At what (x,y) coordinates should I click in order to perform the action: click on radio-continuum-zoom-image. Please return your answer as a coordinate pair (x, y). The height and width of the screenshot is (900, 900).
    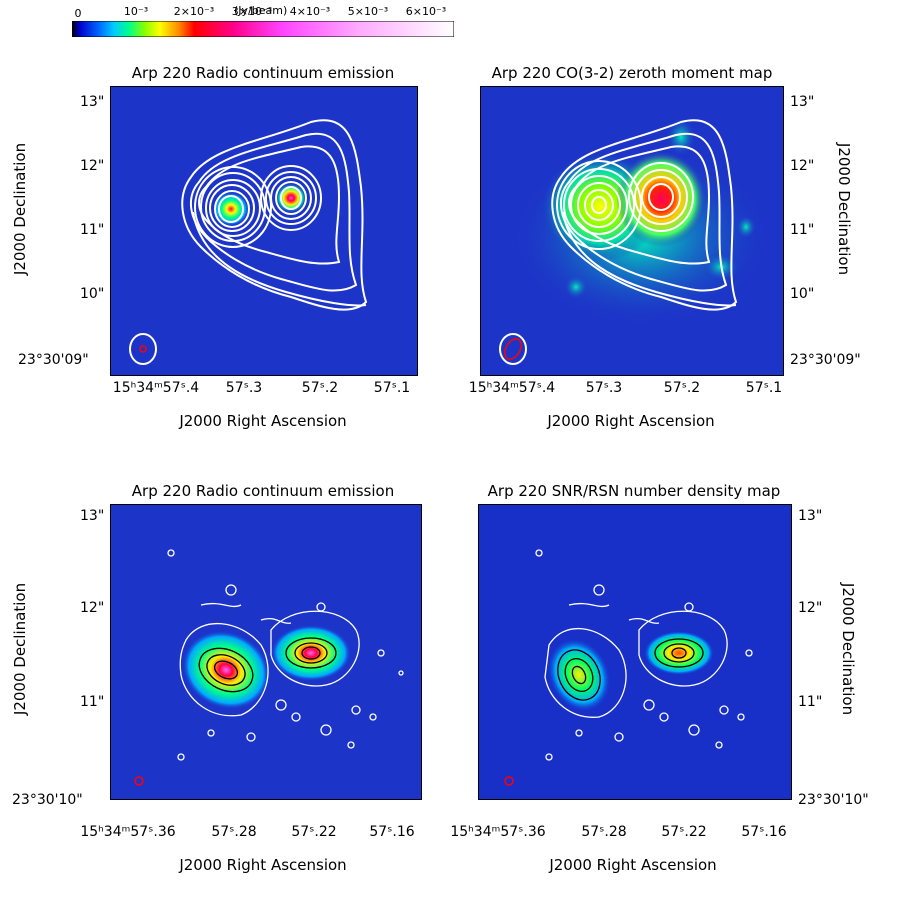
    Looking at the image, I should click on (266, 652).